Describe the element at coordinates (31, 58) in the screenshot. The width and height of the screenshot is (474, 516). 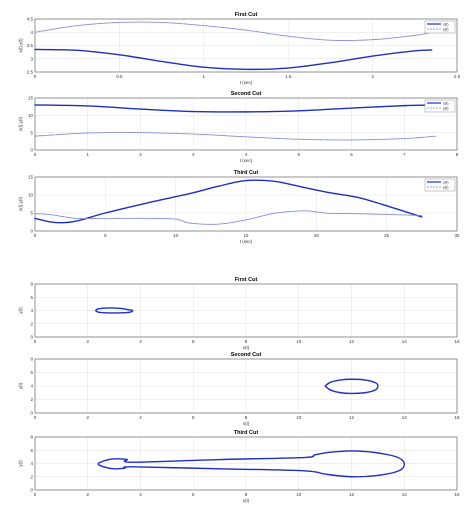
I see `y-tick-label: 3` at that location.